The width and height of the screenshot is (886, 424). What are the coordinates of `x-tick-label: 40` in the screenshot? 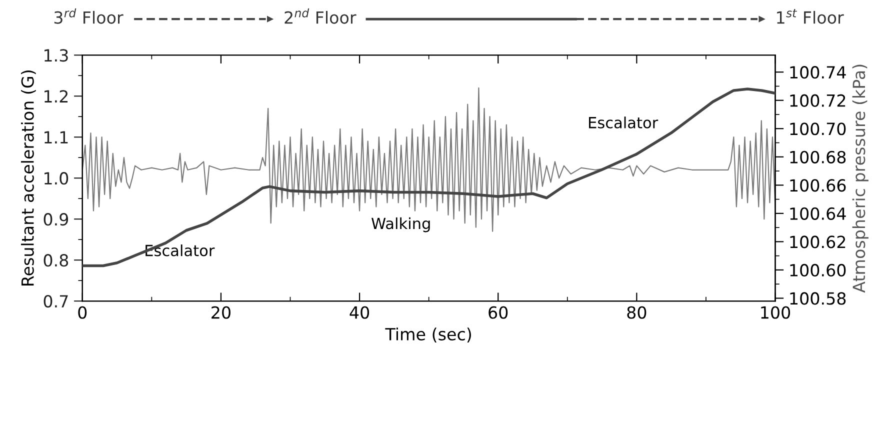 It's located at (360, 312).